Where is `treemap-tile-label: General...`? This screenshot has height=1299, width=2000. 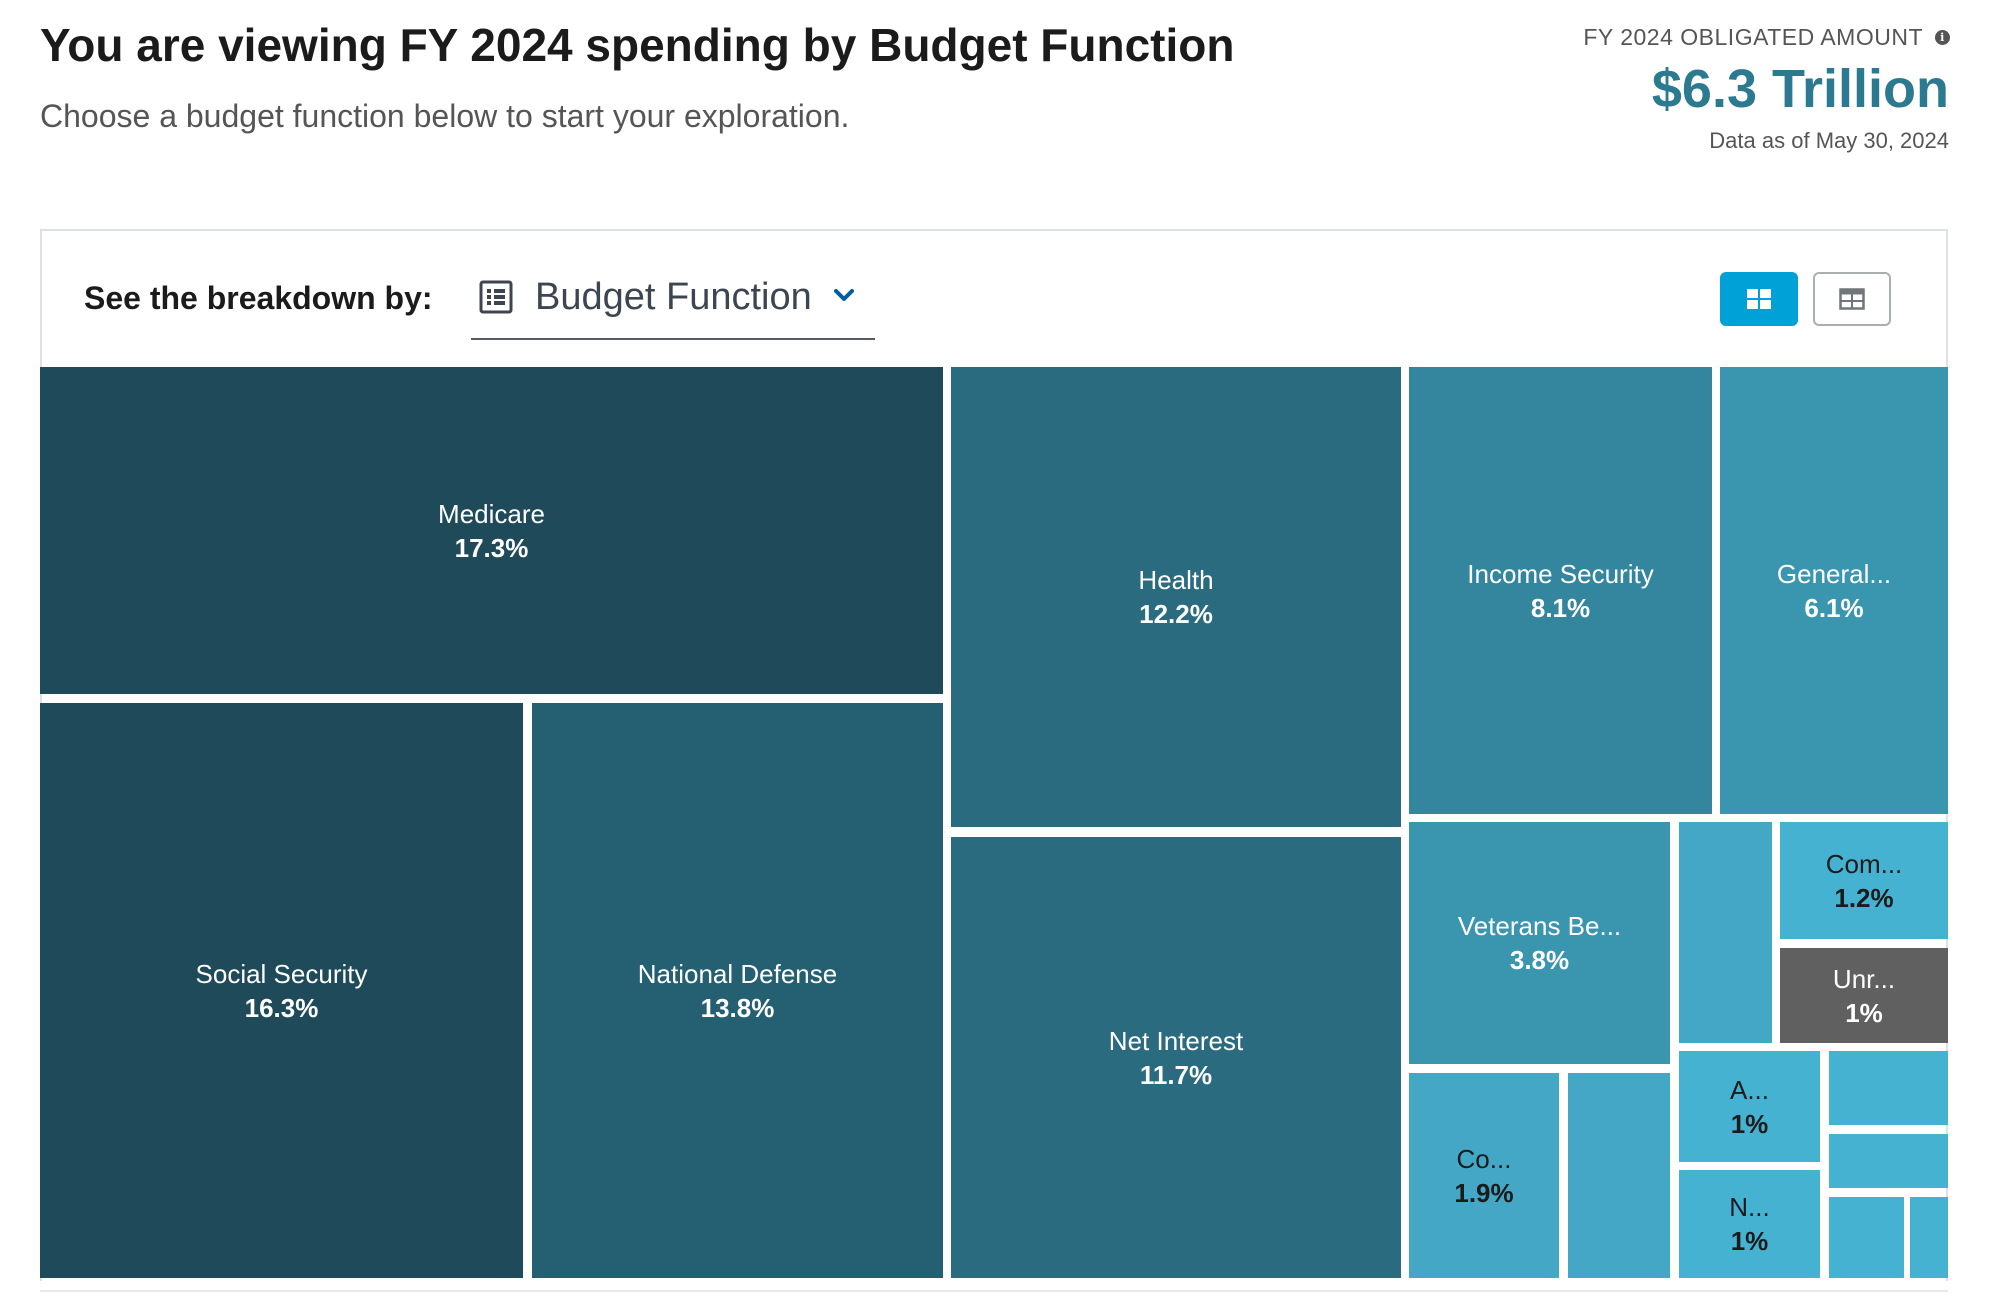
treemap-tile-label: General... is located at coordinates (1834, 573).